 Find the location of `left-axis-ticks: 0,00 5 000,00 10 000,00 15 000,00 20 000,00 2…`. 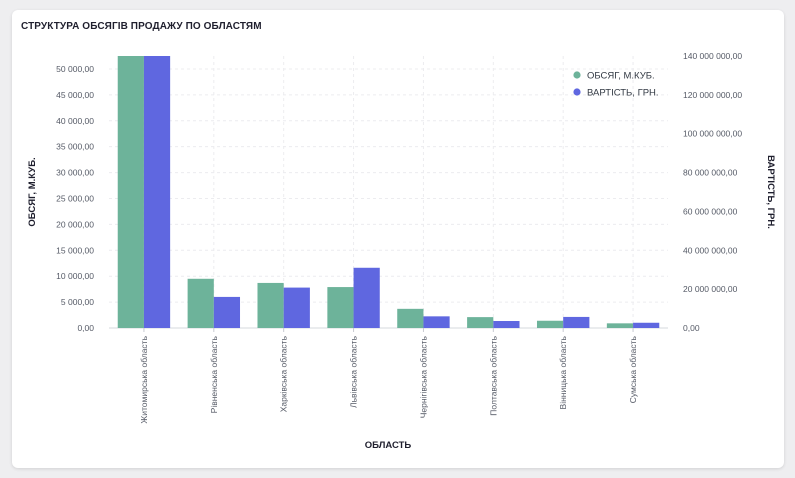

left-axis-ticks: 0,00 5 000,00 10 000,00 15 000,00 20 000,00 2… is located at coordinates (75, 198).